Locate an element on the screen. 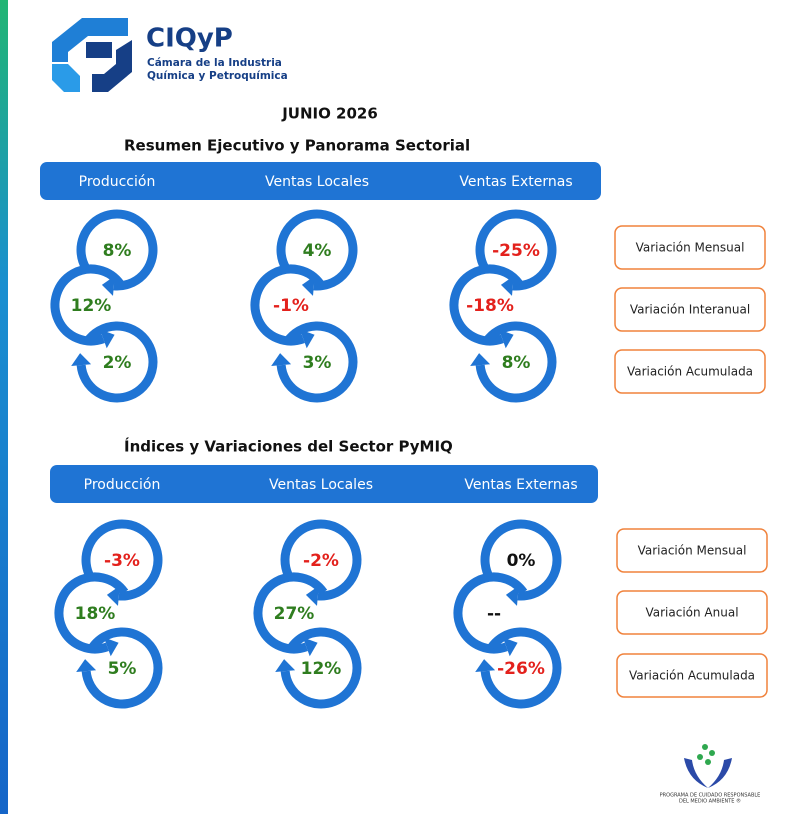 The height and width of the screenshot is (814, 800). value: -2% is located at coordinates (321, 561).